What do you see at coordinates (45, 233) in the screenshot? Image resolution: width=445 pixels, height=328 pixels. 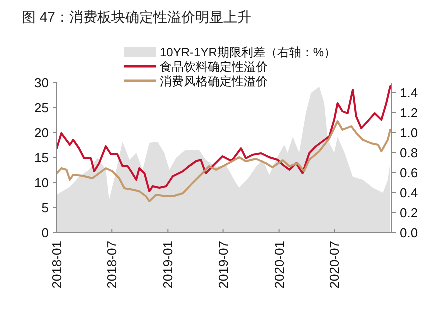 I see `y-tick-label: 0` at bounding box center [45, 233].